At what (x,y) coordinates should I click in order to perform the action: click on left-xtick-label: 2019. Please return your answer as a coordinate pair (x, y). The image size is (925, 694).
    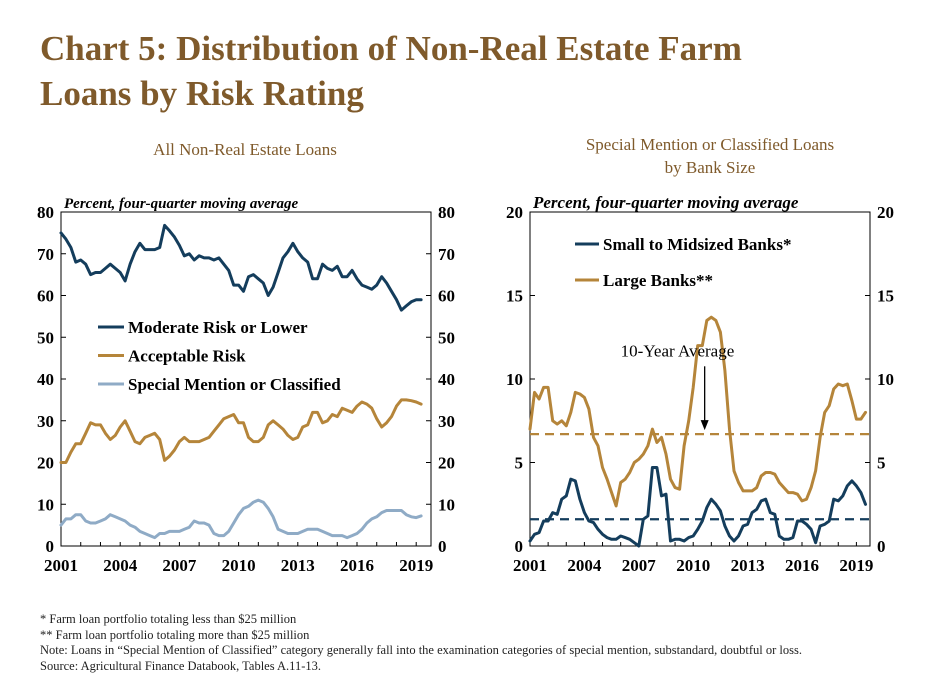
    Looking at the image, I should click on (416, 565).